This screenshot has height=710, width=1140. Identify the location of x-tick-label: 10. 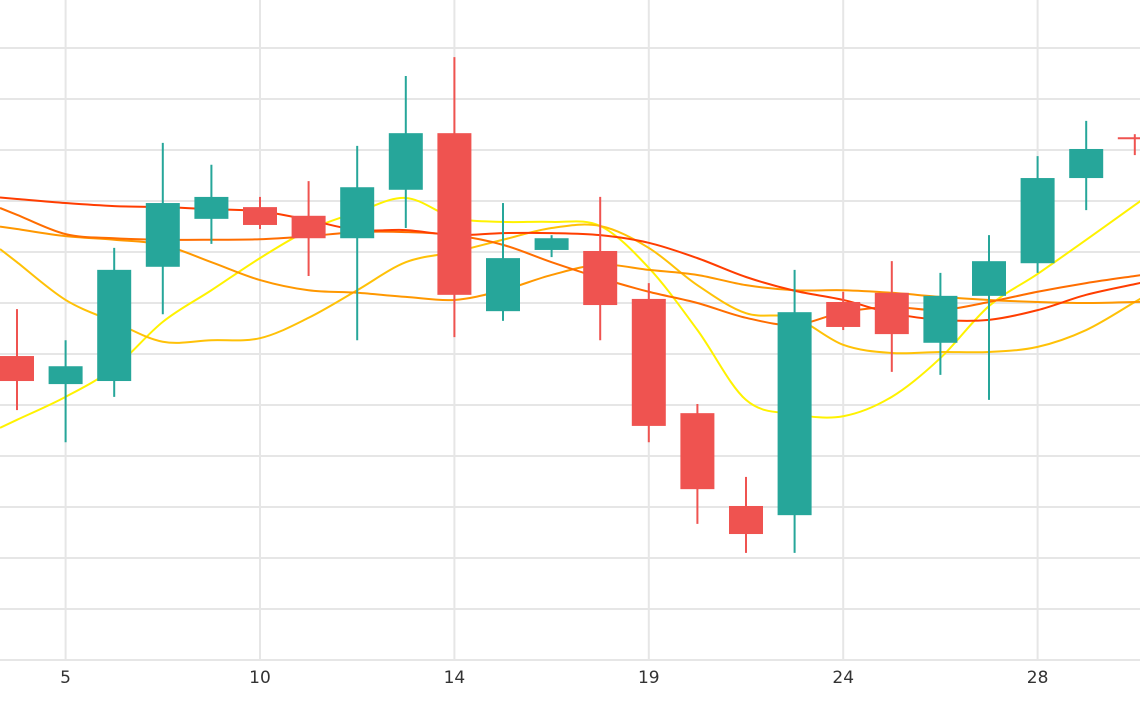
(260, 678).